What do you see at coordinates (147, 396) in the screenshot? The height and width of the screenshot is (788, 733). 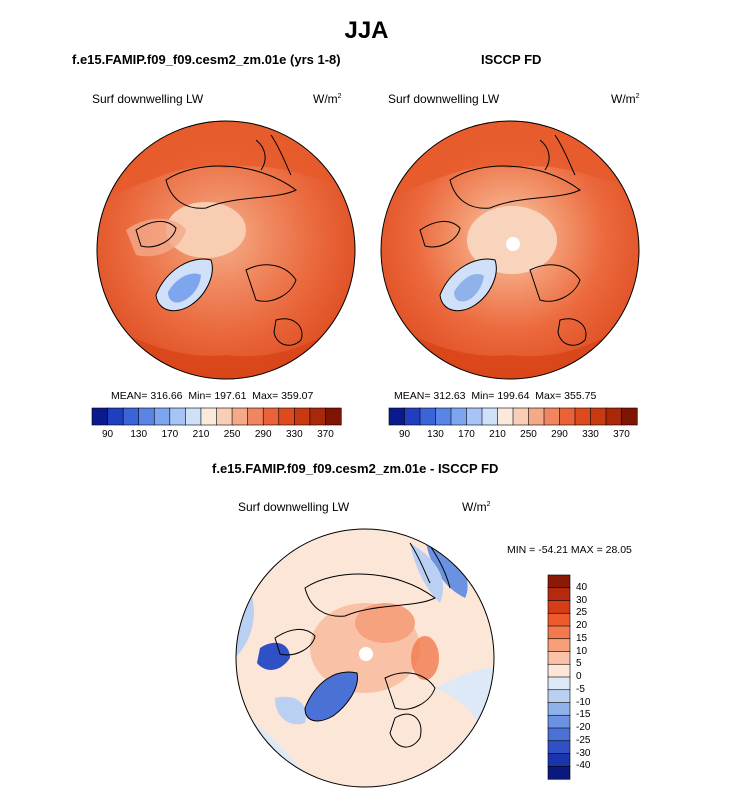 I see `left-mean: MEAN= 316.66` at bounding box center [147, 396].